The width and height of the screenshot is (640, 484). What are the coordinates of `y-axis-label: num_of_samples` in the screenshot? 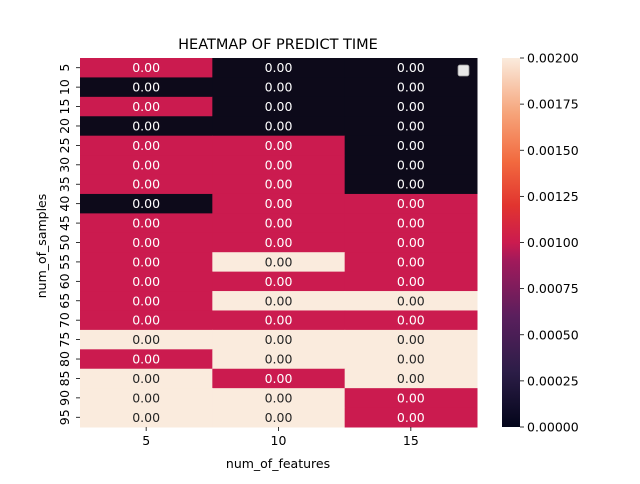 It's located at (41, 246).